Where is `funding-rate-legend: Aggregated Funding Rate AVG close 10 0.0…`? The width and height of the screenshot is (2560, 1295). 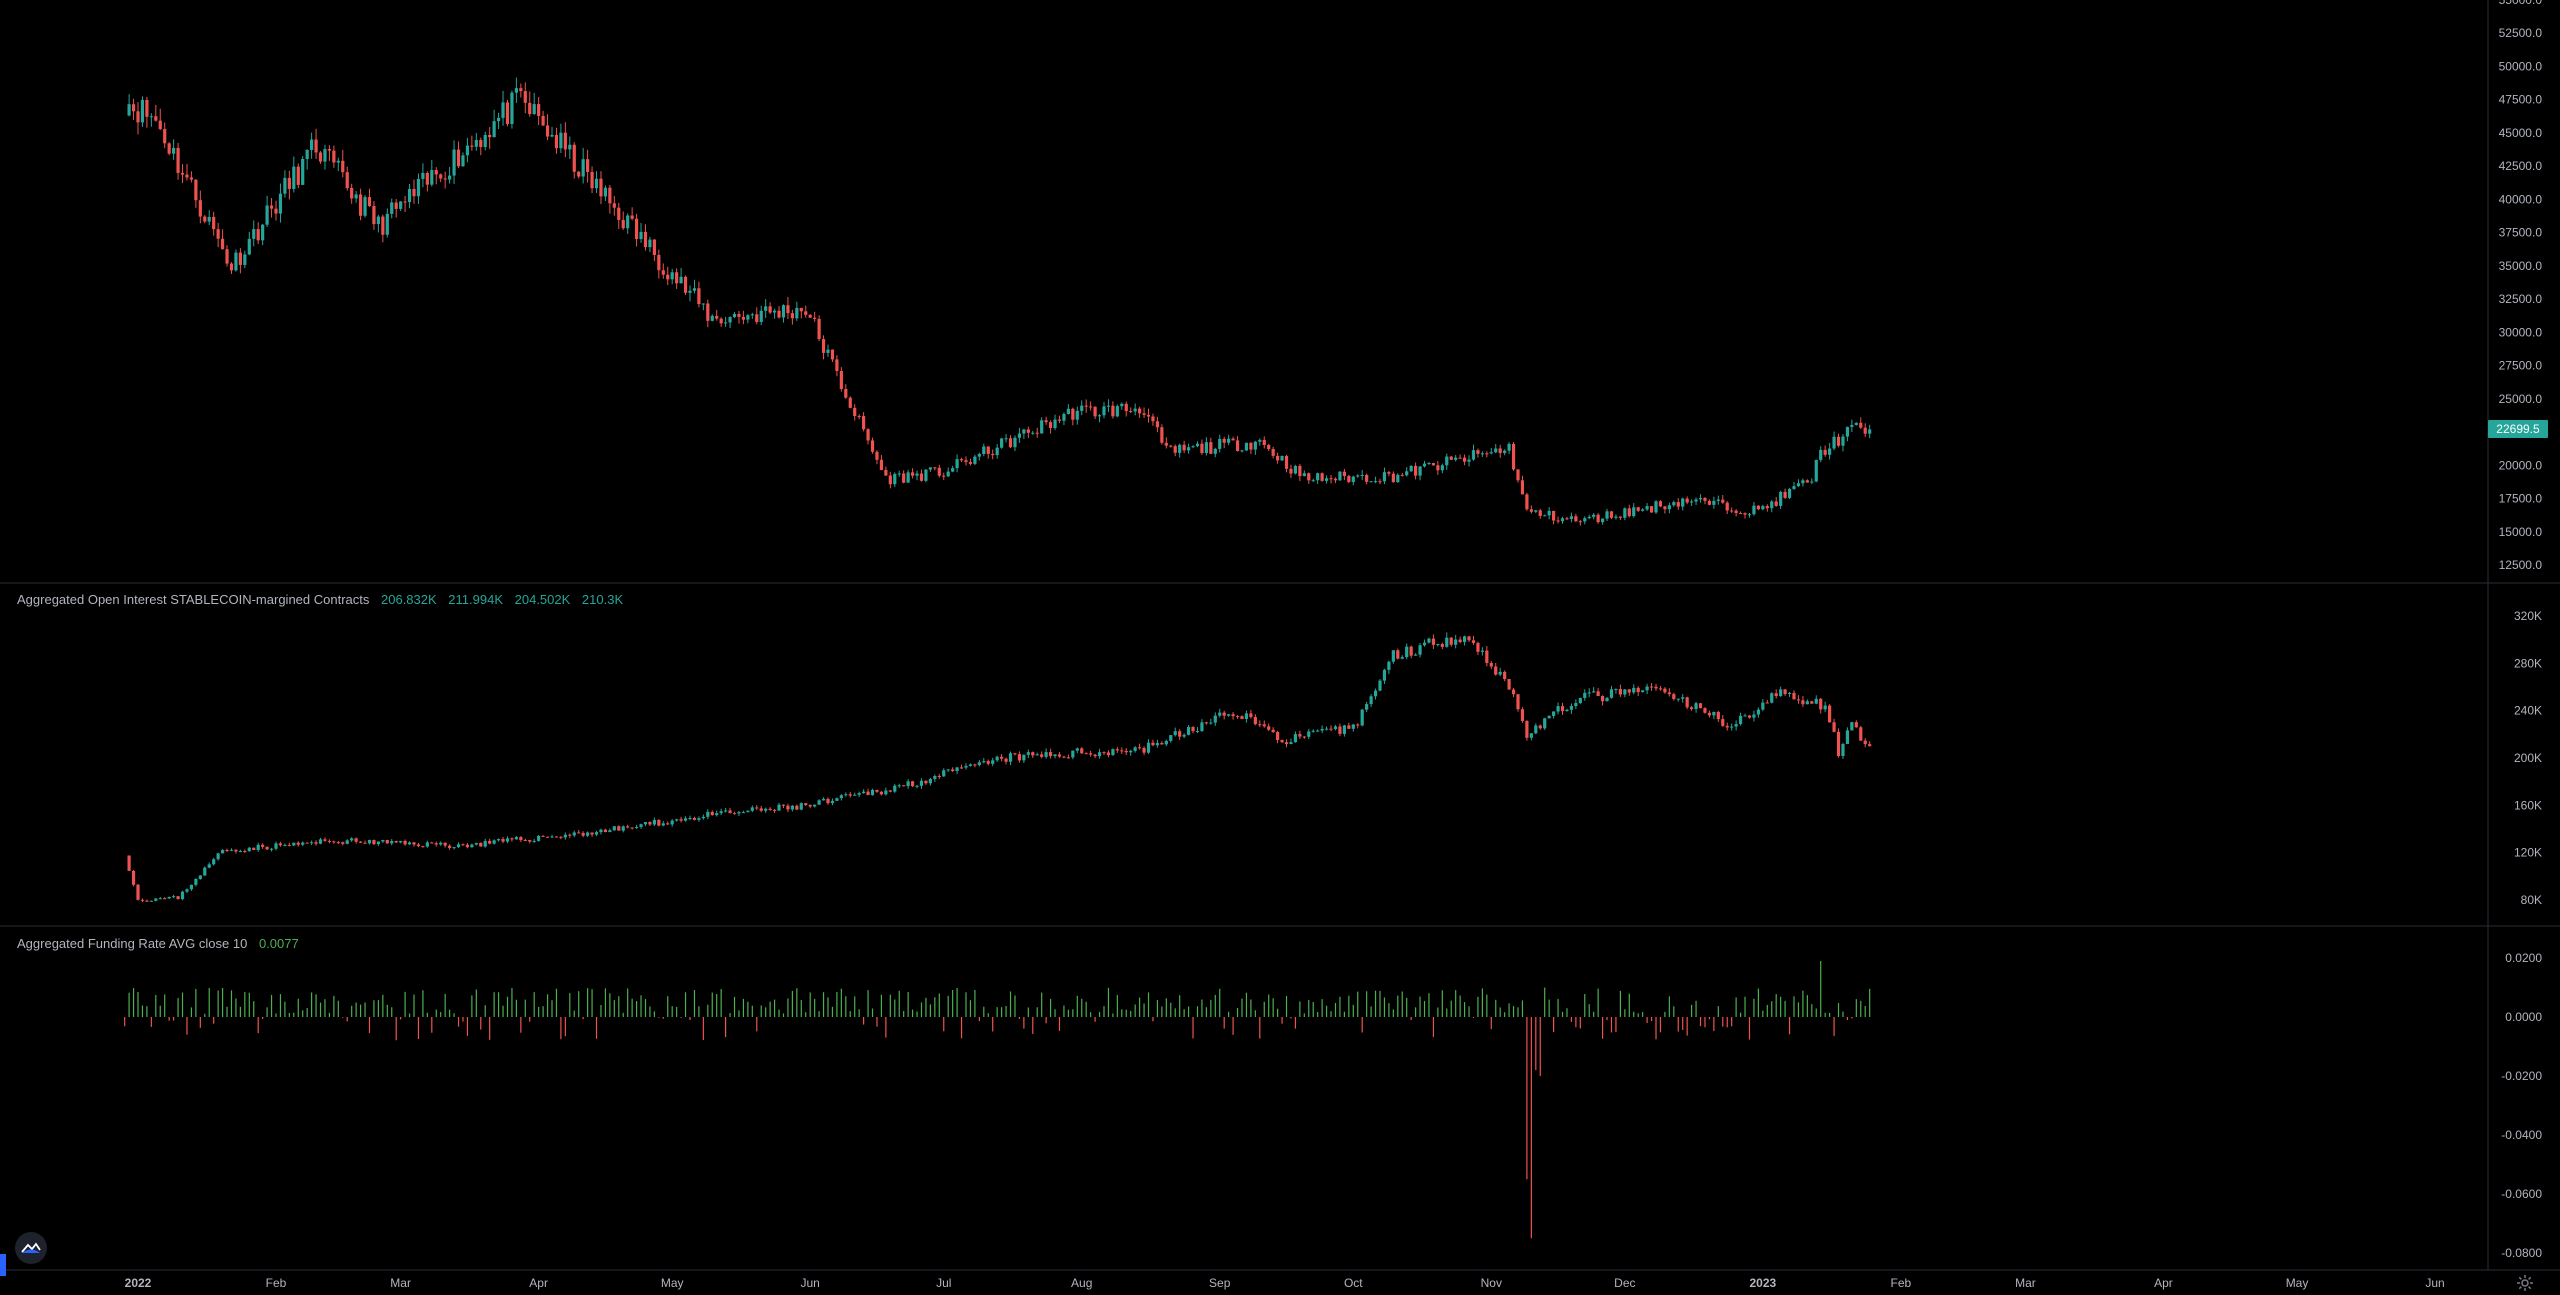 funding-rate-legend: Aggregated Funding Rate AVG close 10 0.0… is located at coordinates (162, 943).